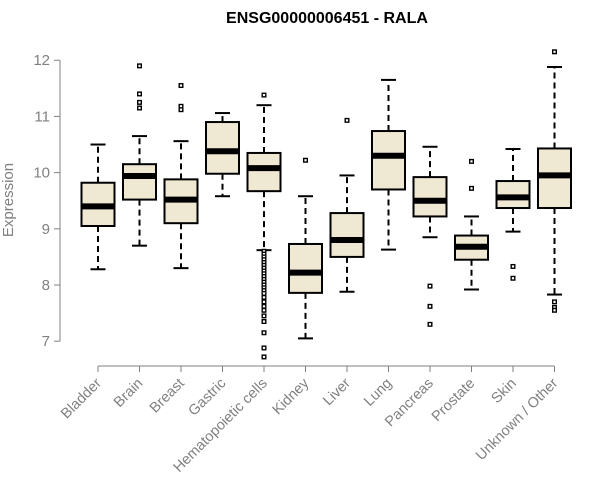 Image resolution: width=600 pixels, height=500 pixels. Describe the element at coordinates (378, 393) in the screenshot. I see `x-tick-label: Lung` at that location.